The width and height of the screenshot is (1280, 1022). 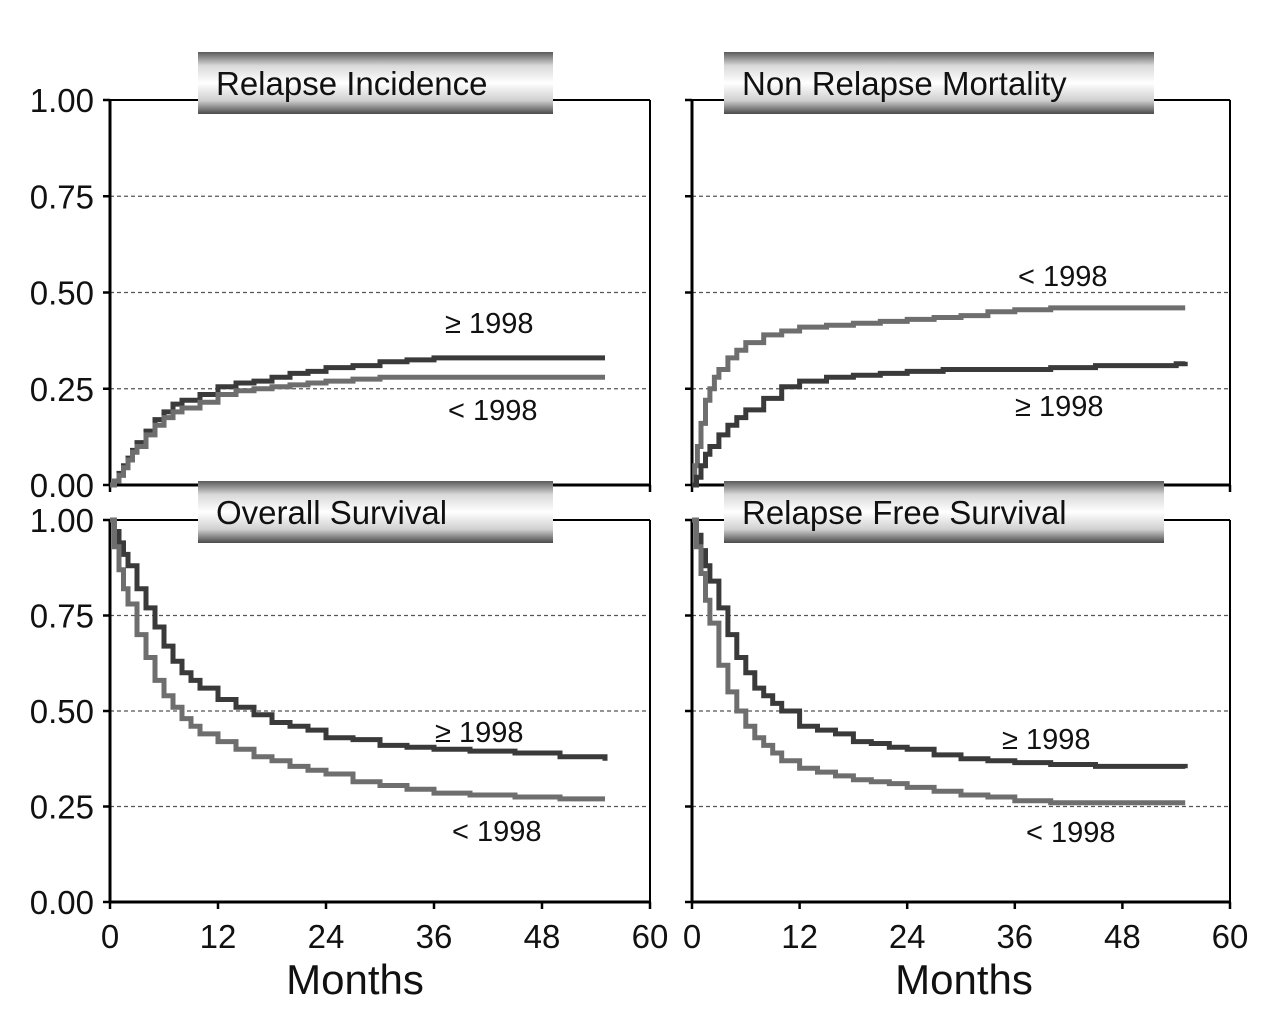 What do you see at coordinates (331, 512) in the screenshot?
I see `panel-title: Overall Survival` at bounding box center [331, 512].